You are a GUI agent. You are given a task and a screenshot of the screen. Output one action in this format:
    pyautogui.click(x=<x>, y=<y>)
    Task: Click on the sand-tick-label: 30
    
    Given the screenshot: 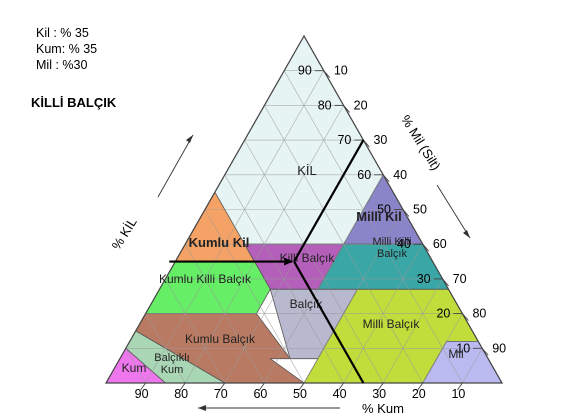 What is the action you would take?
    pyautogui.click(x=379, y=394)
    